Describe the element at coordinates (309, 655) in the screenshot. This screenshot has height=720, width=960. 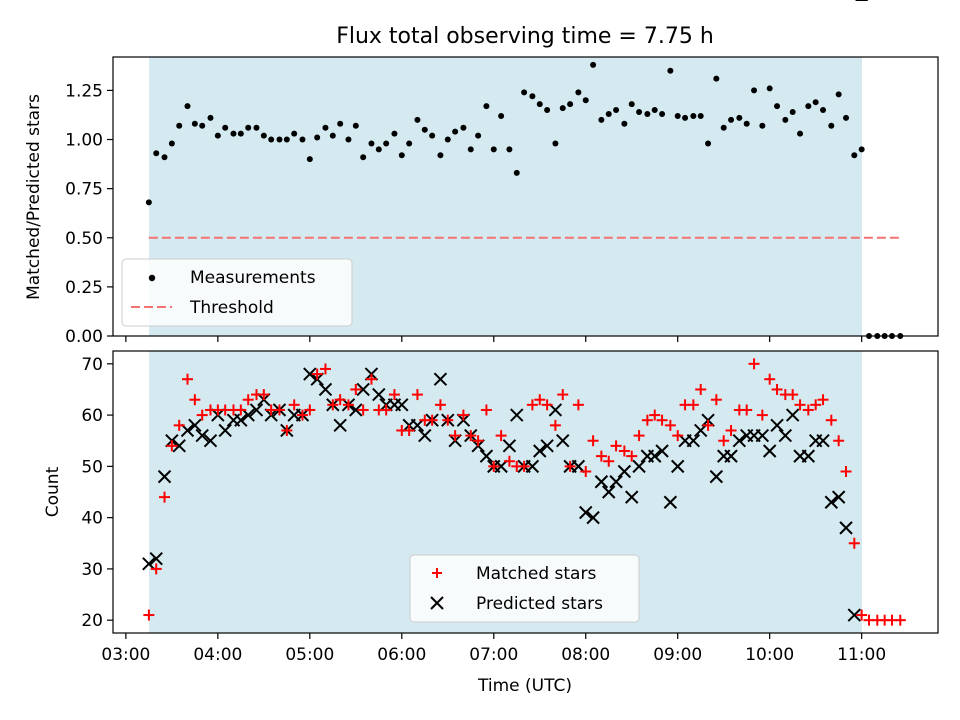
I see `x-tick-label: 05:00` at that location.